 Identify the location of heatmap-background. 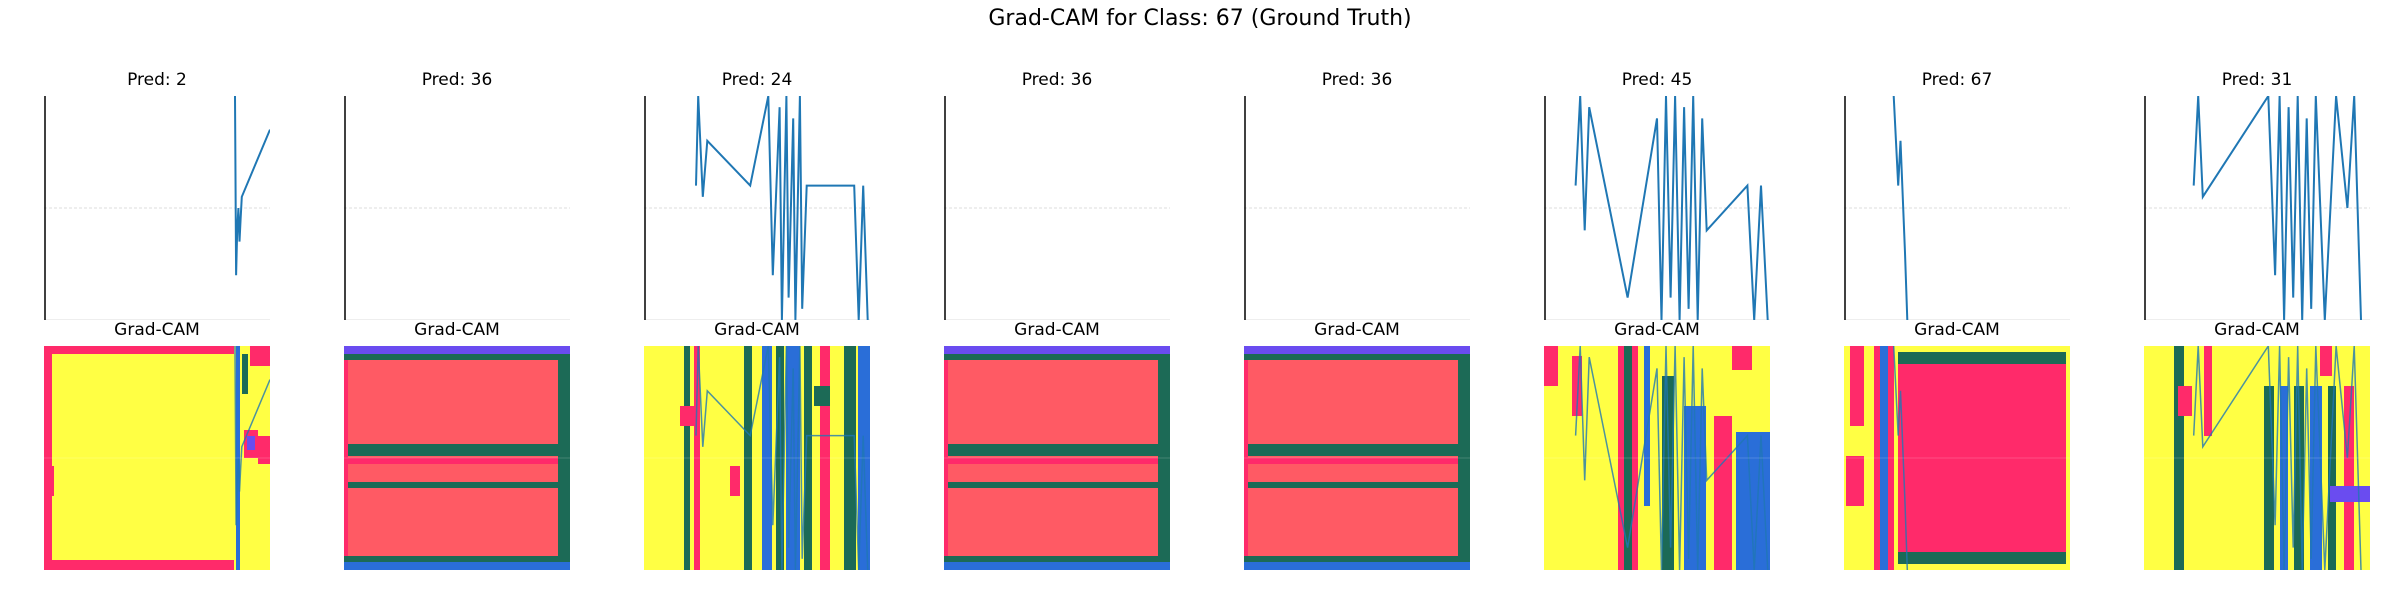
(757, 458).